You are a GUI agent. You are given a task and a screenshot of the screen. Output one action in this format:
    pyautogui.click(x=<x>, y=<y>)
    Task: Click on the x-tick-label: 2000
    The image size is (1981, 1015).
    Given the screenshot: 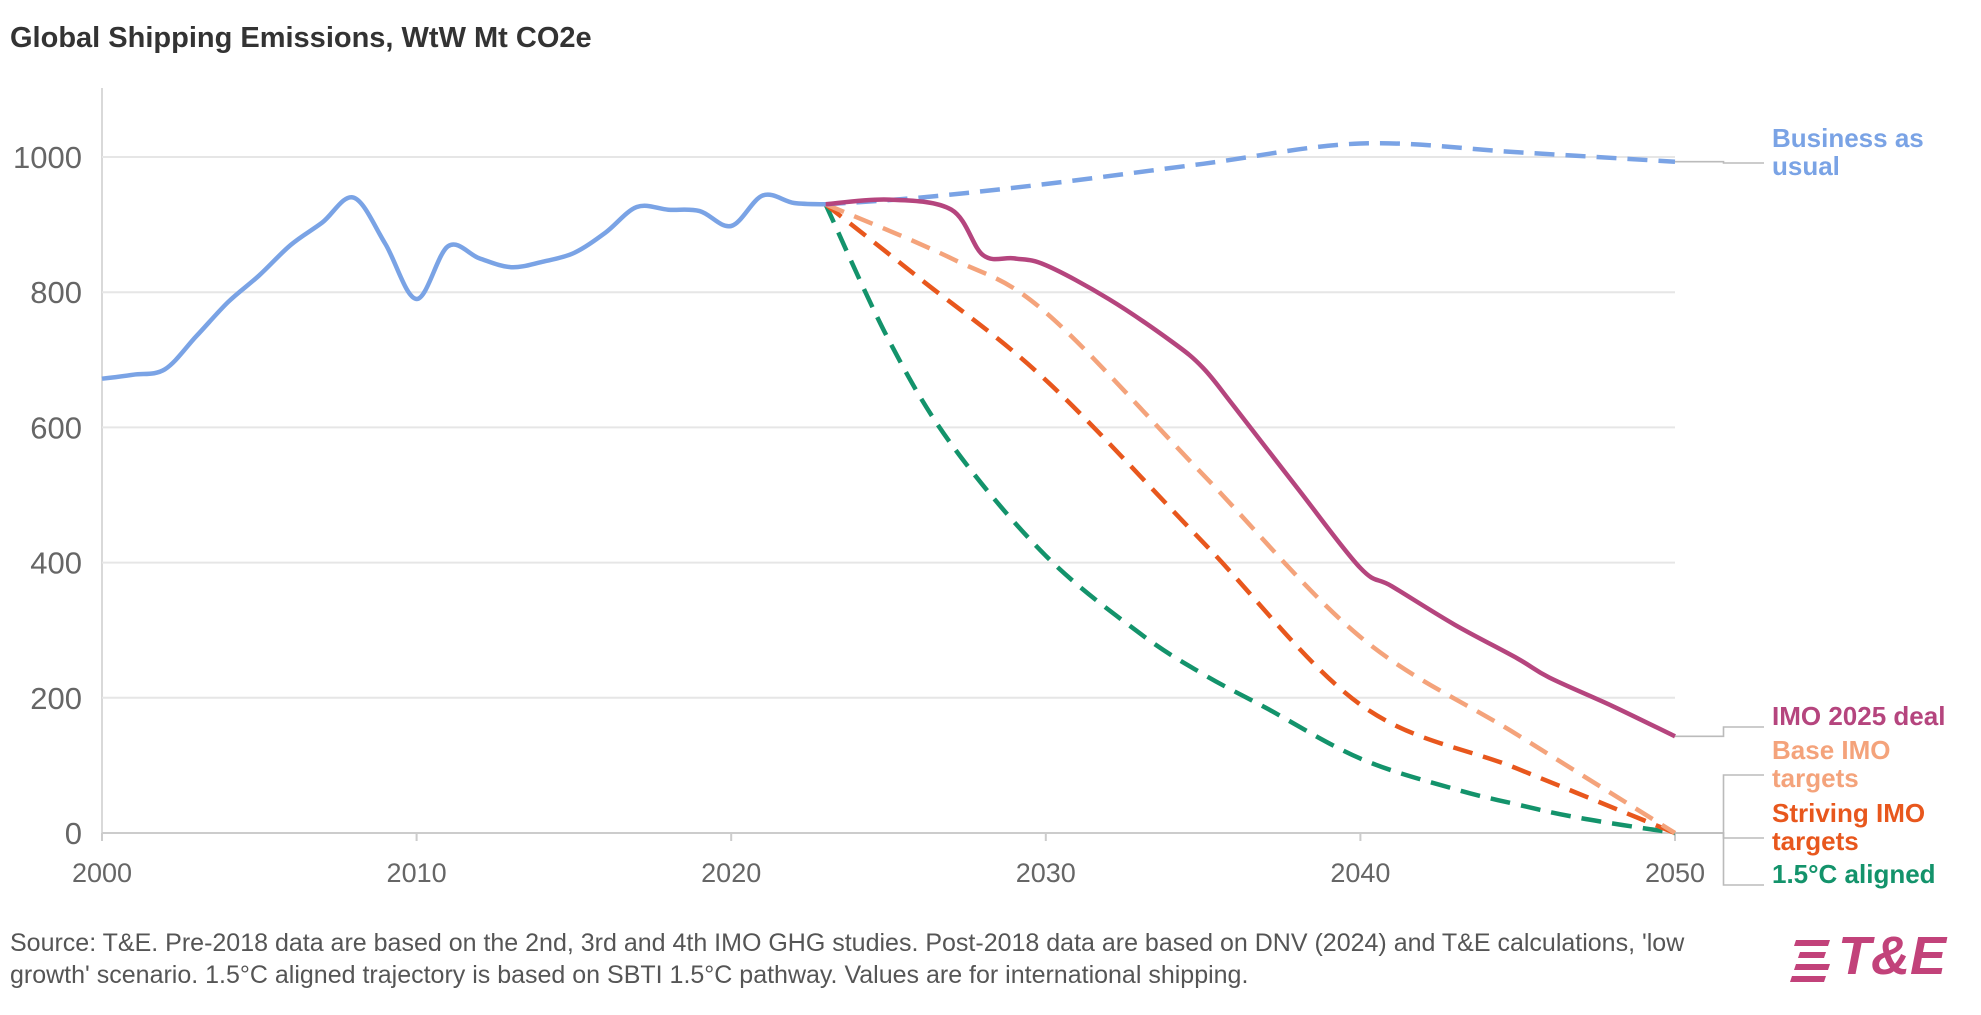 What is the action you would take?
    pyautogui.click(x=102, y=873)
    